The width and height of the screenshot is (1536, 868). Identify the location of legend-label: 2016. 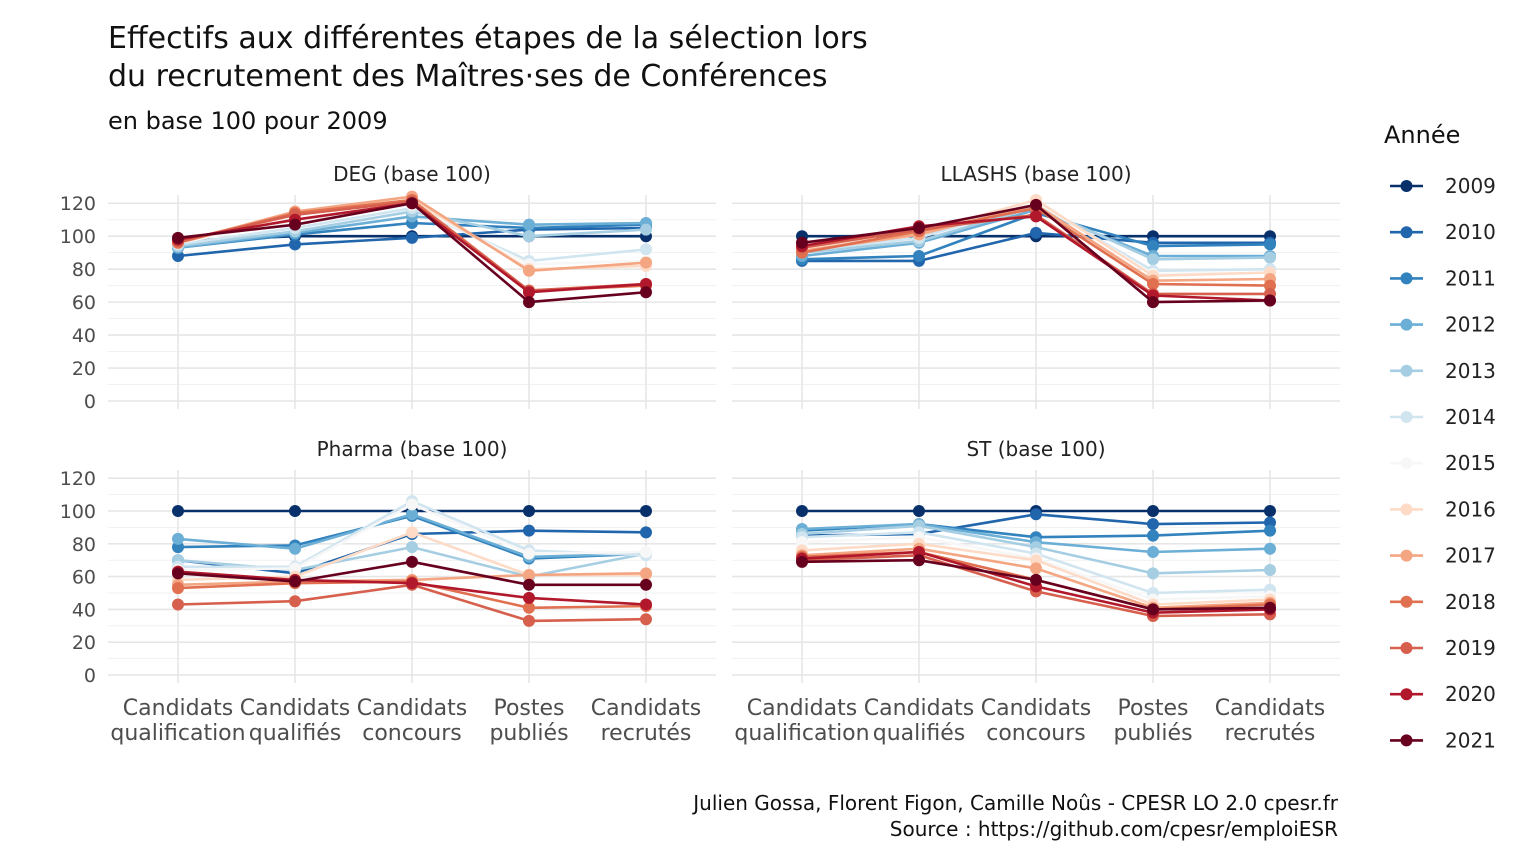
(1470, 509).